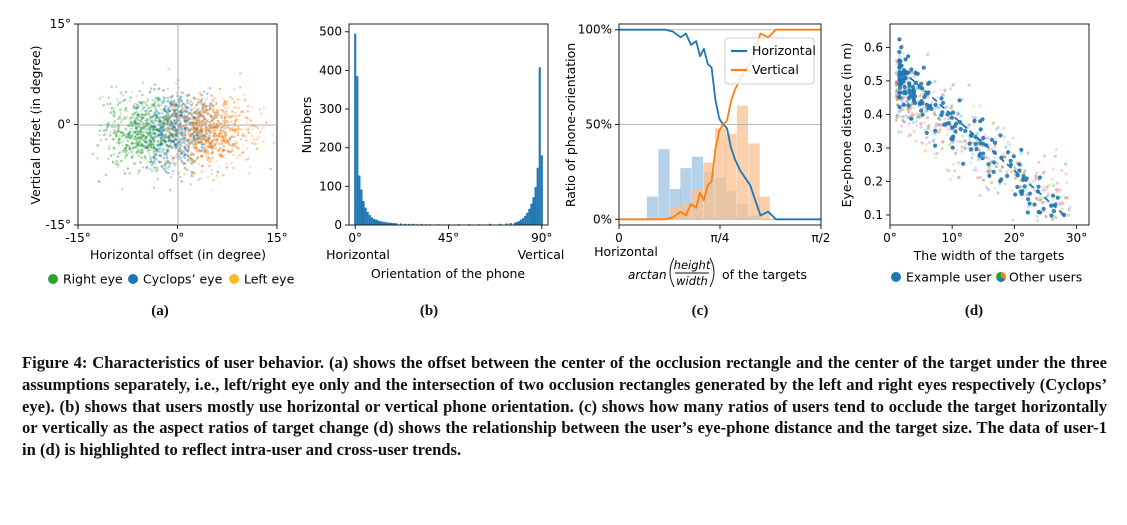 The height and width of the screenshot is (525, 1127). Describe the element at coordinates (388, 223) in the screenshot. I see `histogram-bar` at that location.